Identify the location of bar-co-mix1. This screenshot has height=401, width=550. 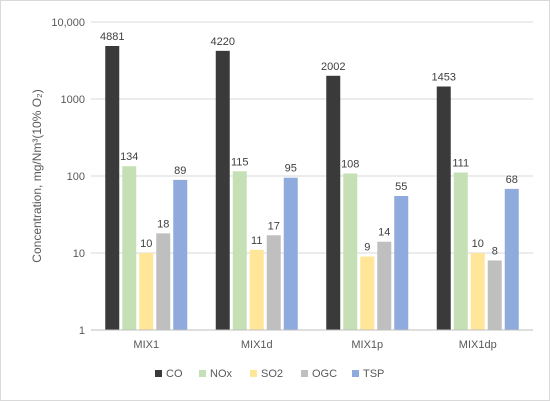
(112, 187).